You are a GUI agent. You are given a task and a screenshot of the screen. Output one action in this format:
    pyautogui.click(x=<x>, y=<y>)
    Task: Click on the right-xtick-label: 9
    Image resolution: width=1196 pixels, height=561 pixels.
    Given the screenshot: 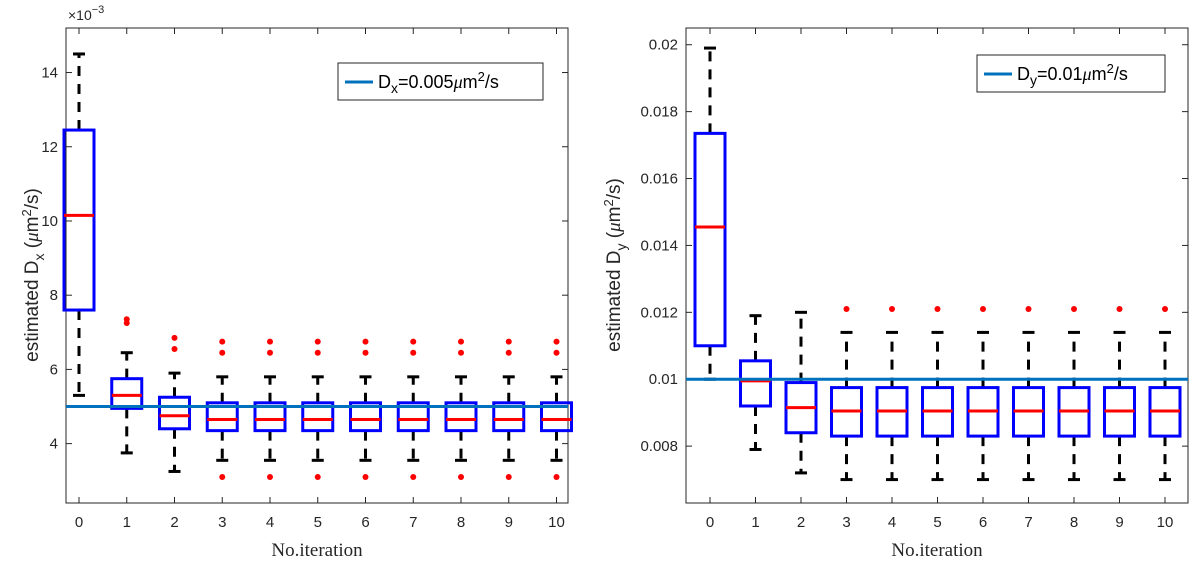 What is the action you would take?
    pyautogui.click(x=1119, y=522)
    